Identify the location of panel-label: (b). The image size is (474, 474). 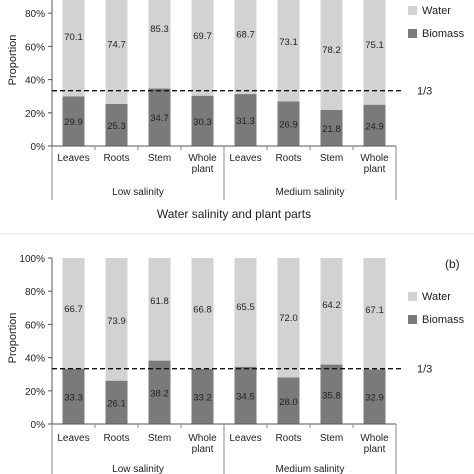
(452, 264).